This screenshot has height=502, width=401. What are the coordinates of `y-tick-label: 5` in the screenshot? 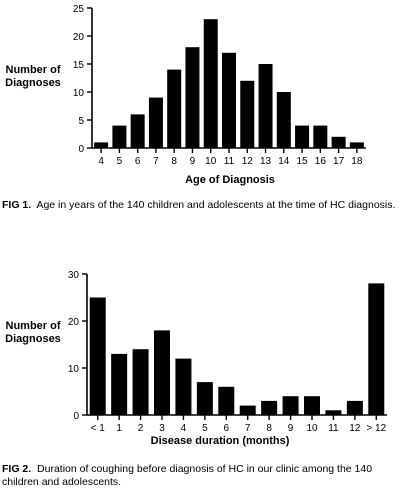 It's located at (81, 121).